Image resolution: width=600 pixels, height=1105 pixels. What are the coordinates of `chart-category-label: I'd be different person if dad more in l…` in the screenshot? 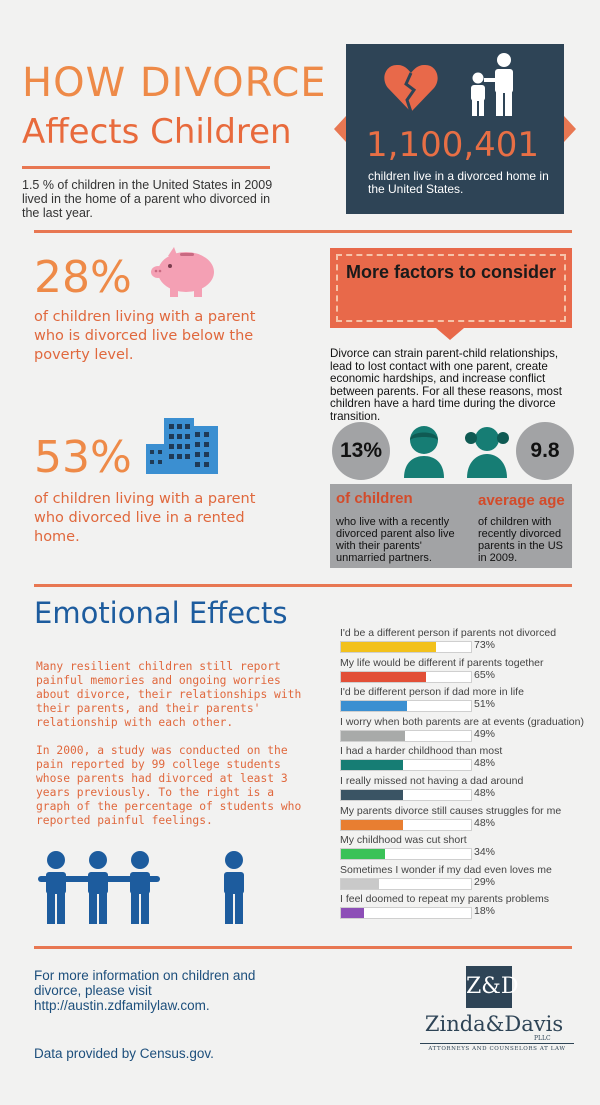 It's located at (432, 692).